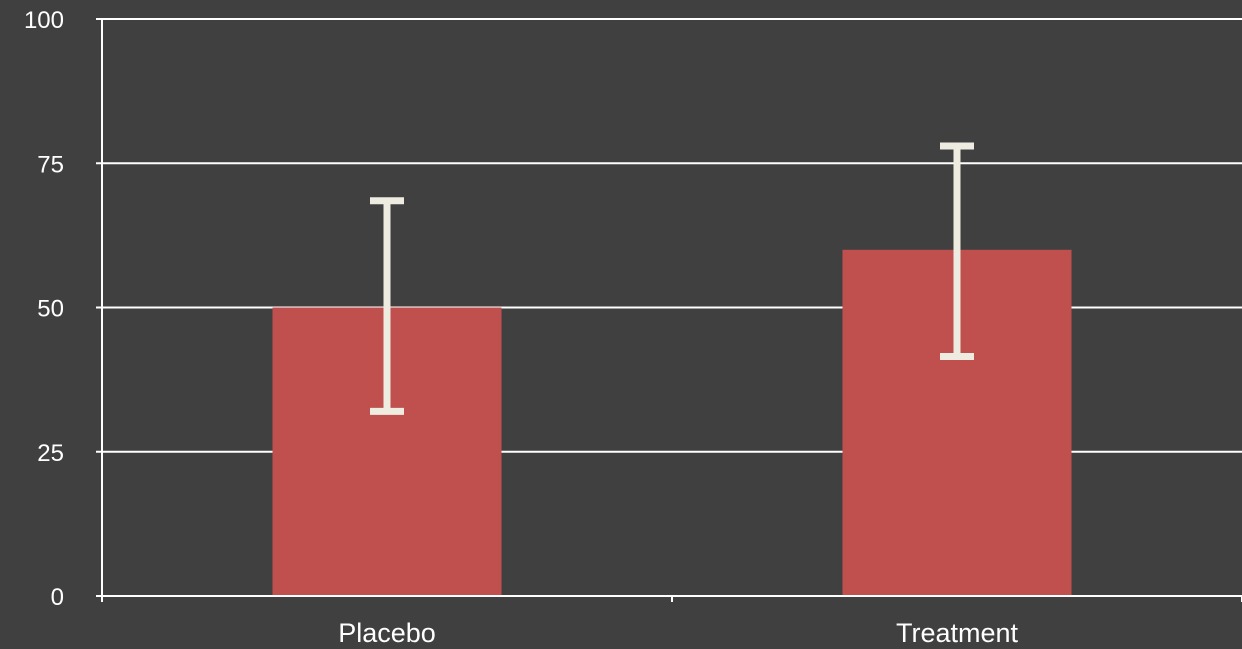 The image size is (1242, 649). Describe the element at coordinates (50, 309) in the screenshot. I see `y-tick-label: 50` at that location.